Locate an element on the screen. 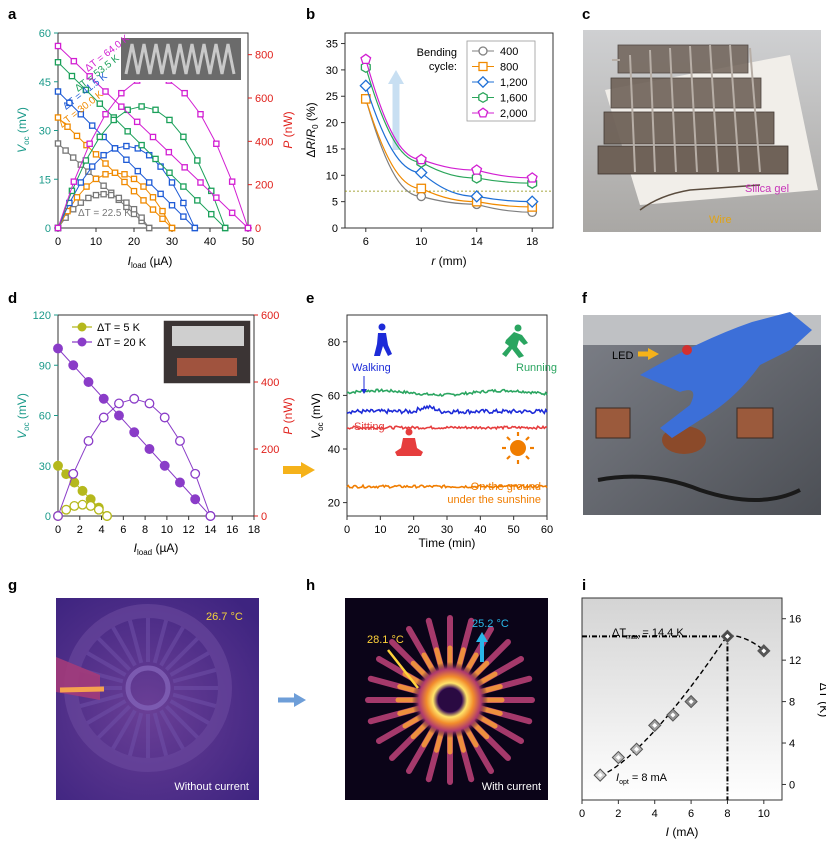 The image size is (826, 851). panel-label-h: h is located at coordinates (310, 585).